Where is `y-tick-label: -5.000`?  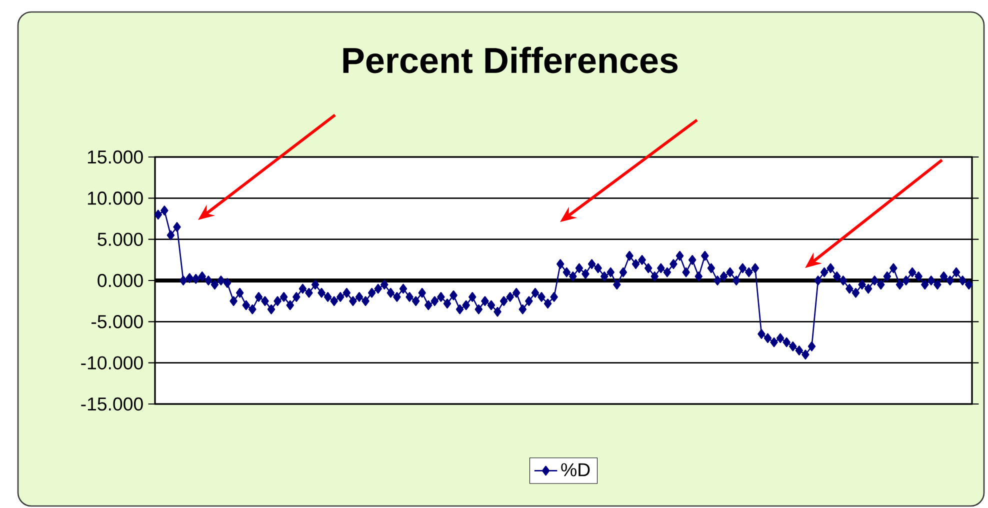
y-tick-label: -5.000 is located at coordinates (117, 321).